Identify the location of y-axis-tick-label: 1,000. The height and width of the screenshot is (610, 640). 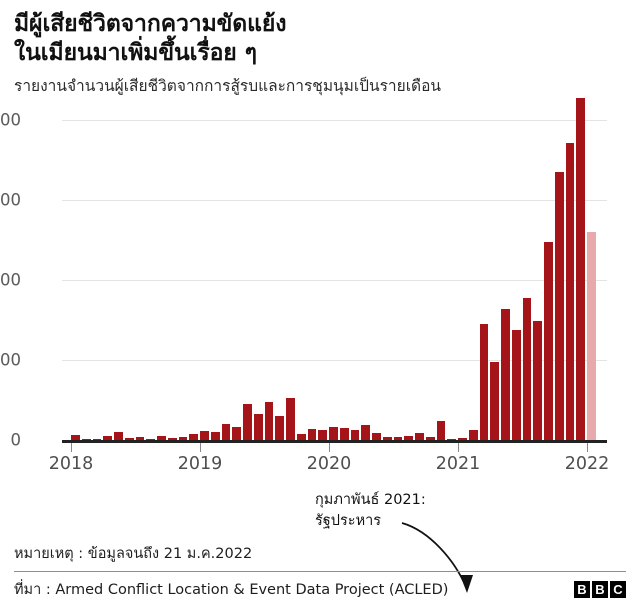
(10, 280).